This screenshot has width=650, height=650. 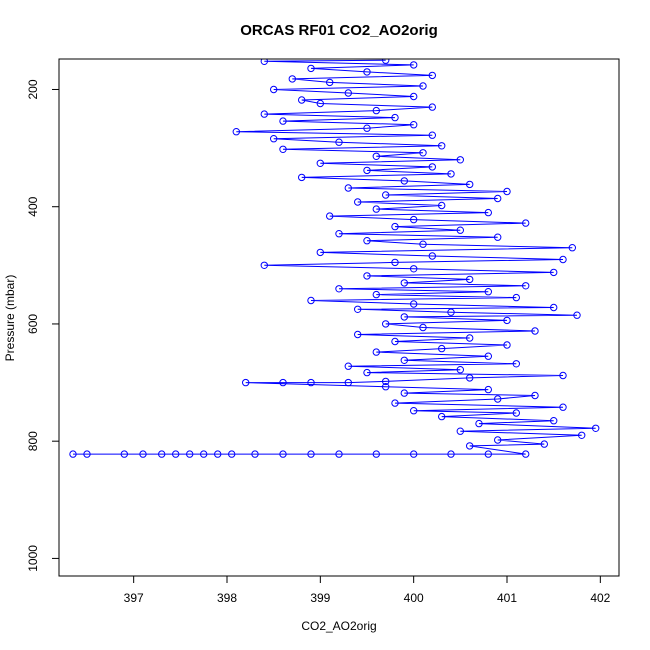 What do you see at coordinates (42, 325) in the screenshot?
I see `y-axis: 200 400 600 800 1000` at bounding box center [42, 325].